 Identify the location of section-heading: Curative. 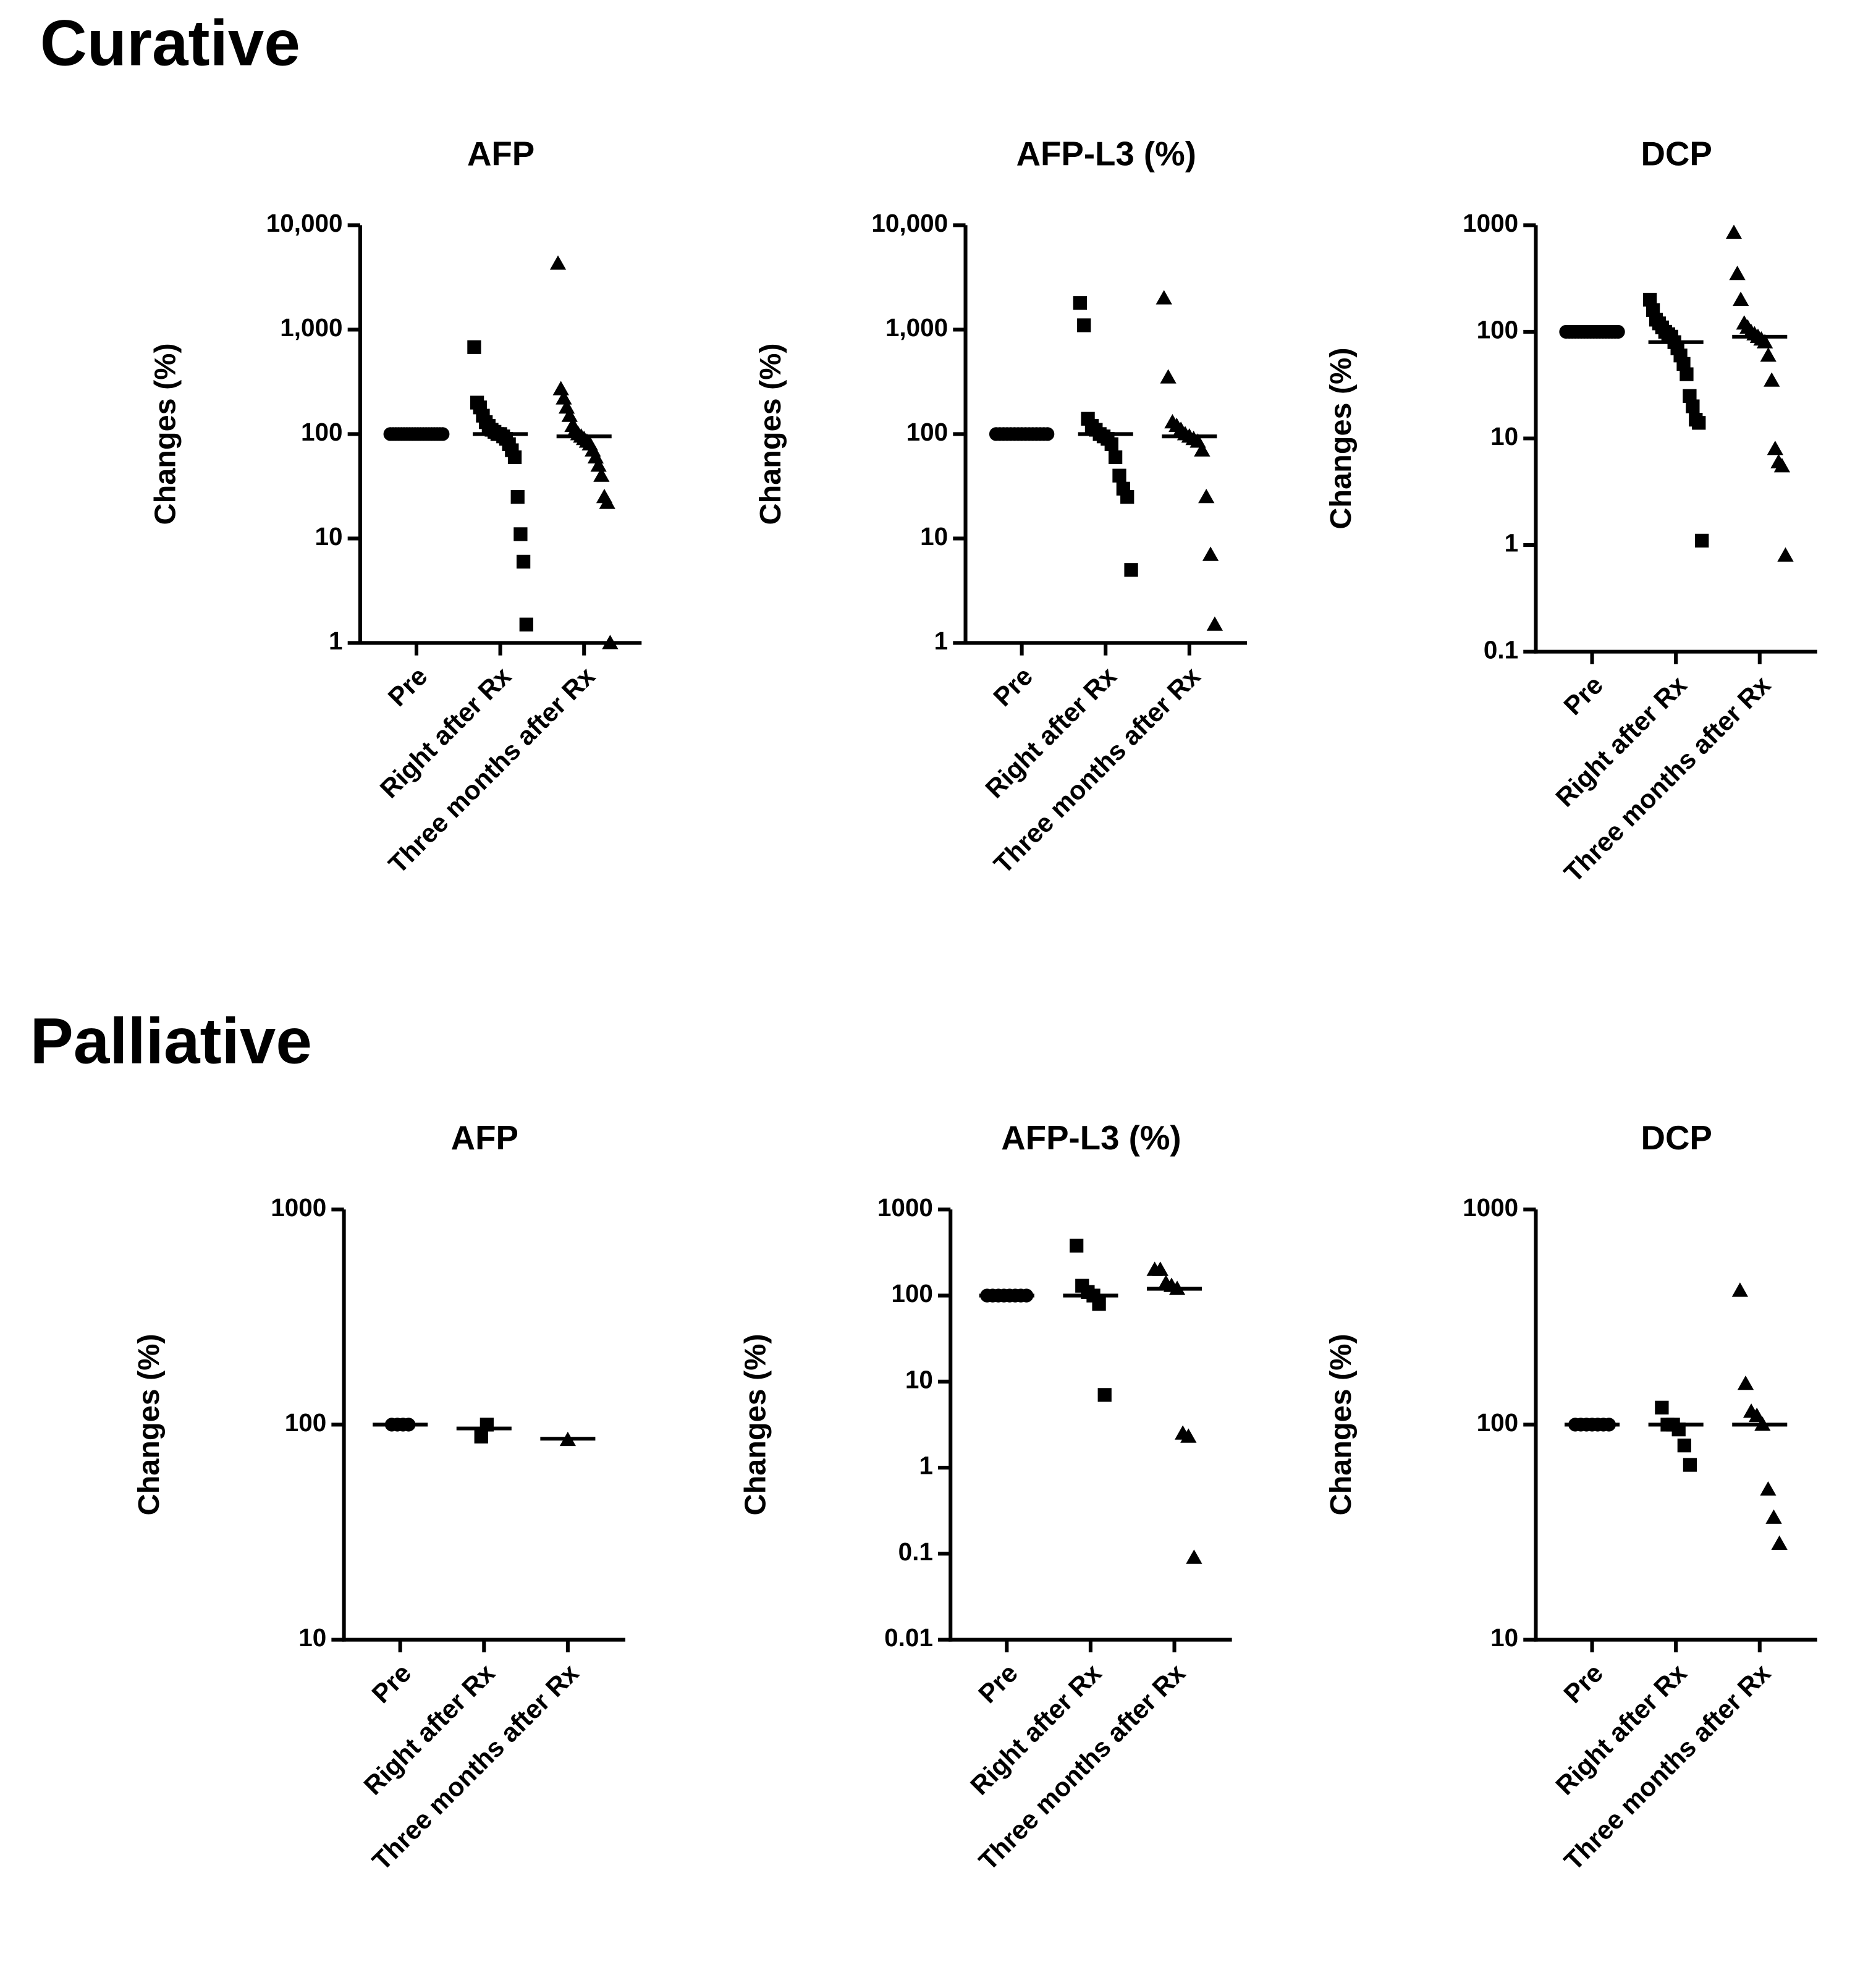
(170, 43).